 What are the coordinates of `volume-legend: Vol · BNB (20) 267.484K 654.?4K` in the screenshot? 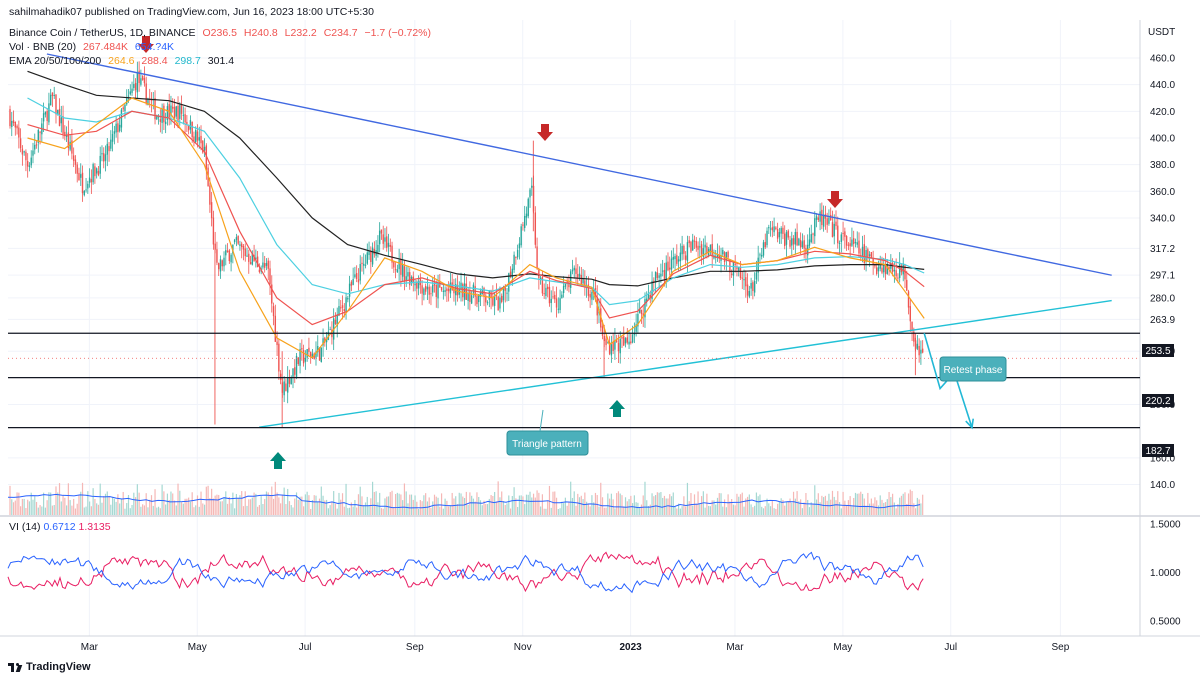 It's located at (93, 47).